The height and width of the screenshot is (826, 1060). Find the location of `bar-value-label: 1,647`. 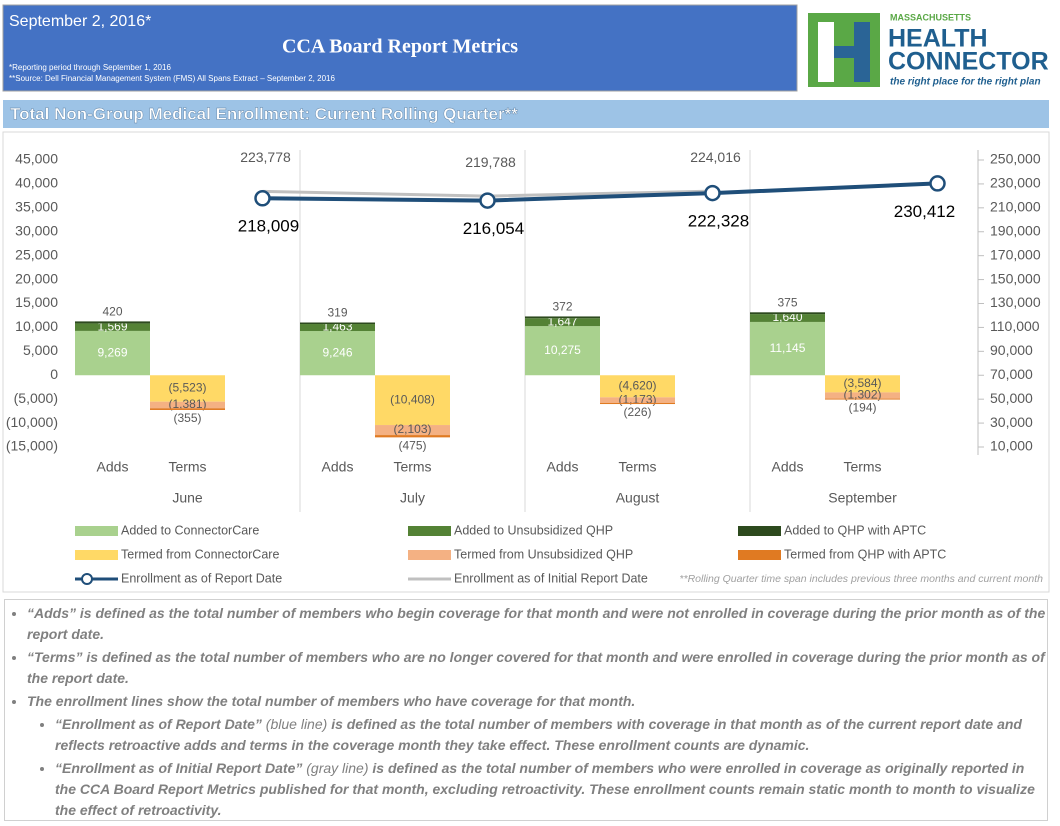

bar-value-label: 1,647 is located at coordinates (562, 321).